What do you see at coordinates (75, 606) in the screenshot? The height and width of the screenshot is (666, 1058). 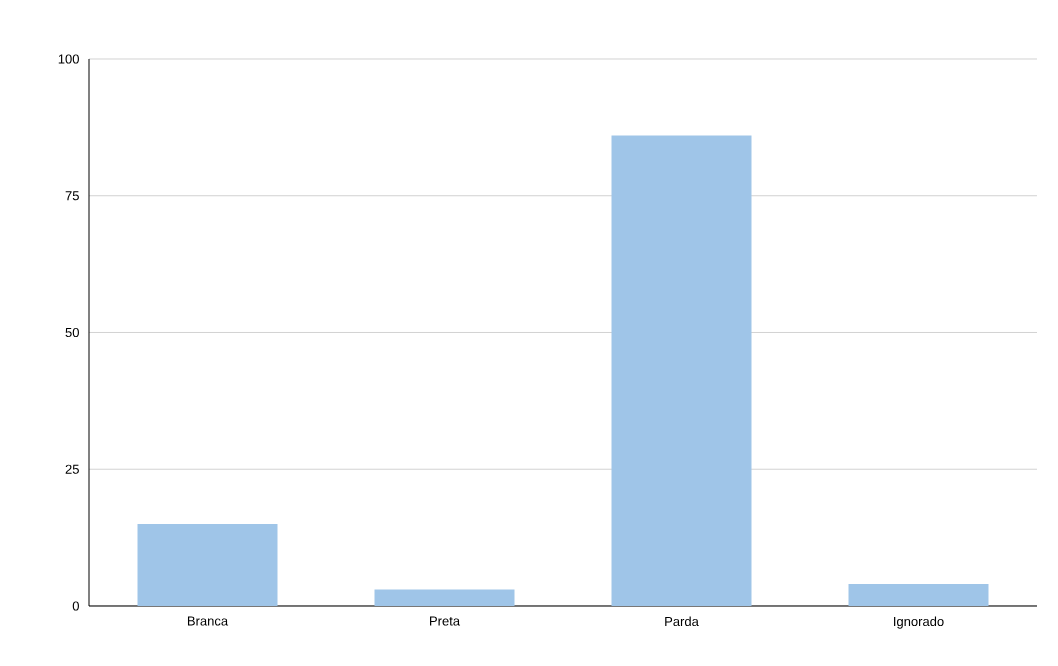 I see `y-tick-label: 0` at bounding box center [75, 606].